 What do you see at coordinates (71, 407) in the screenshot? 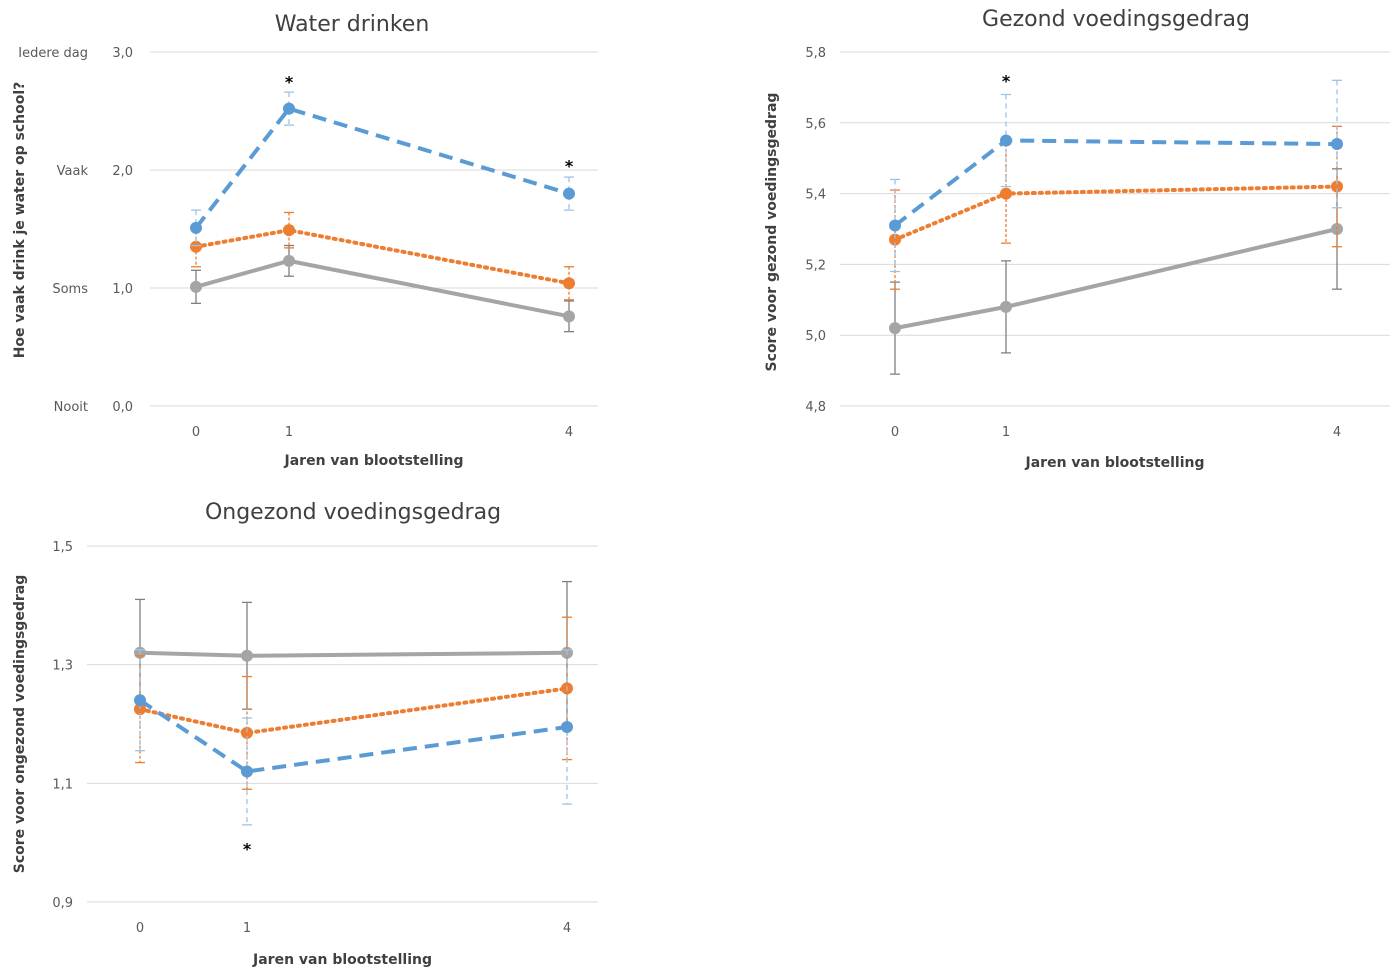
I see `y-category-label: Nooit` at bounding box center [71, 407].